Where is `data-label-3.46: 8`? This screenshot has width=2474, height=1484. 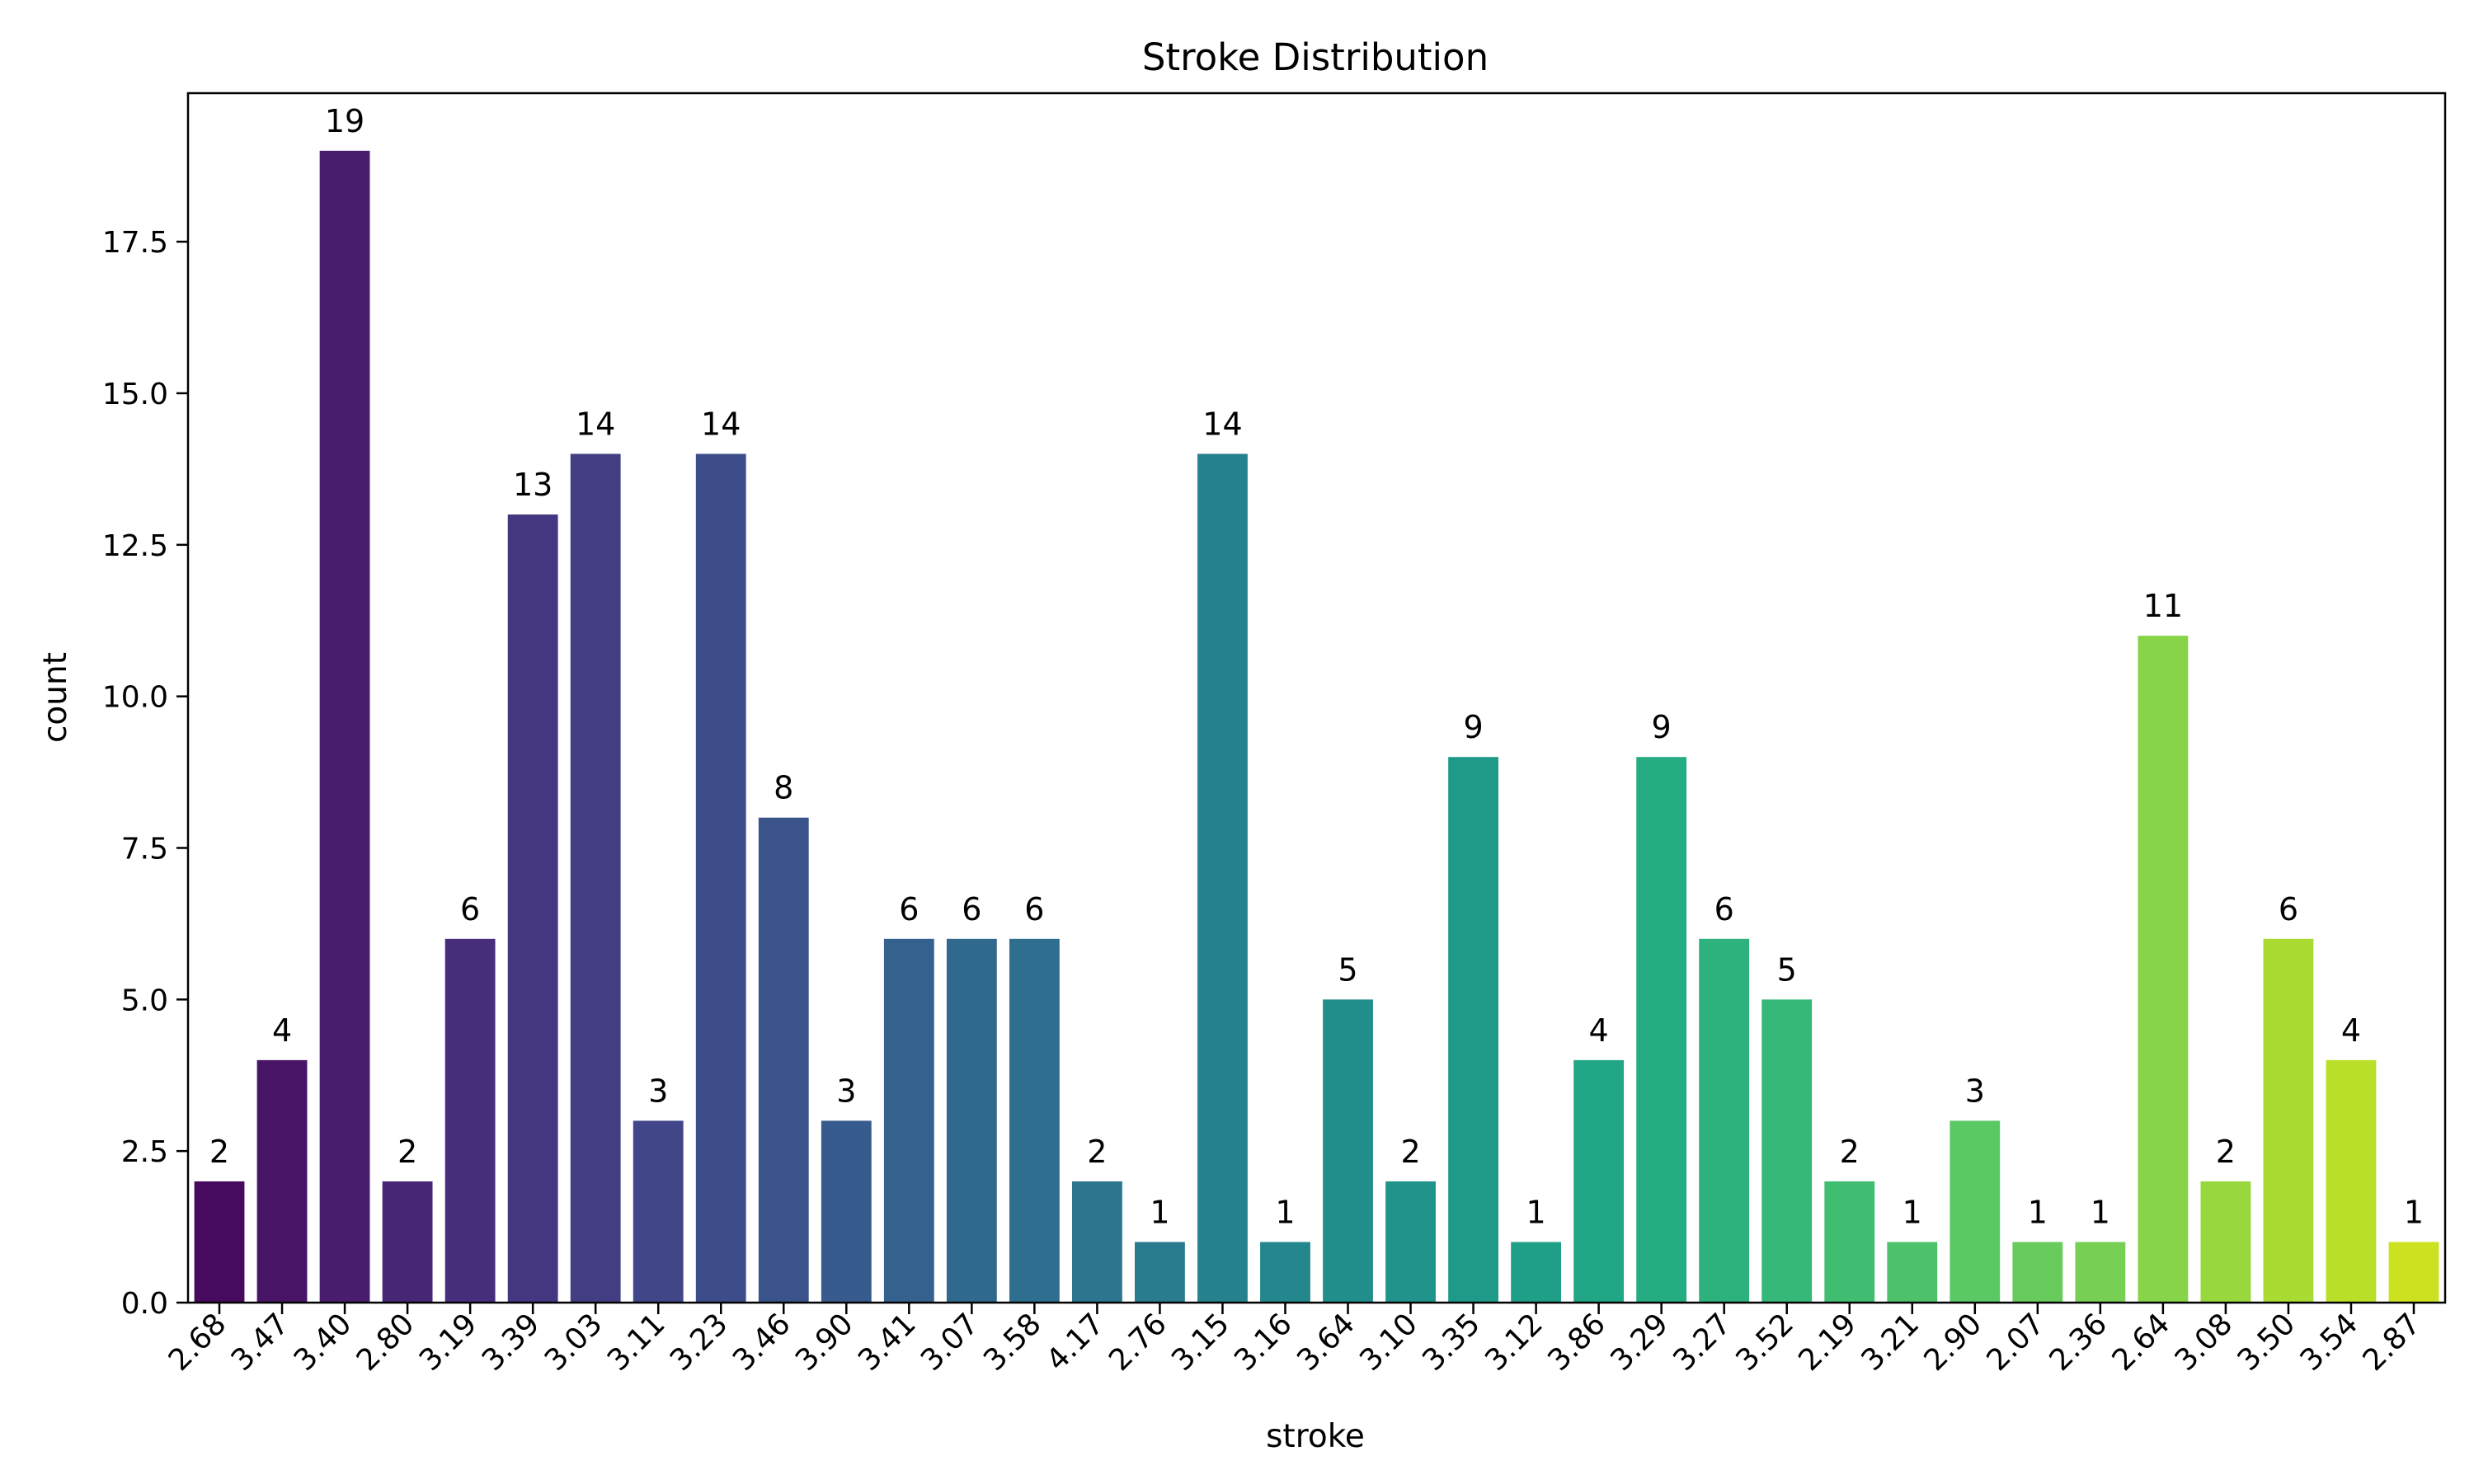
data-label-3.46: 8 is located at coordinates (783, 788).